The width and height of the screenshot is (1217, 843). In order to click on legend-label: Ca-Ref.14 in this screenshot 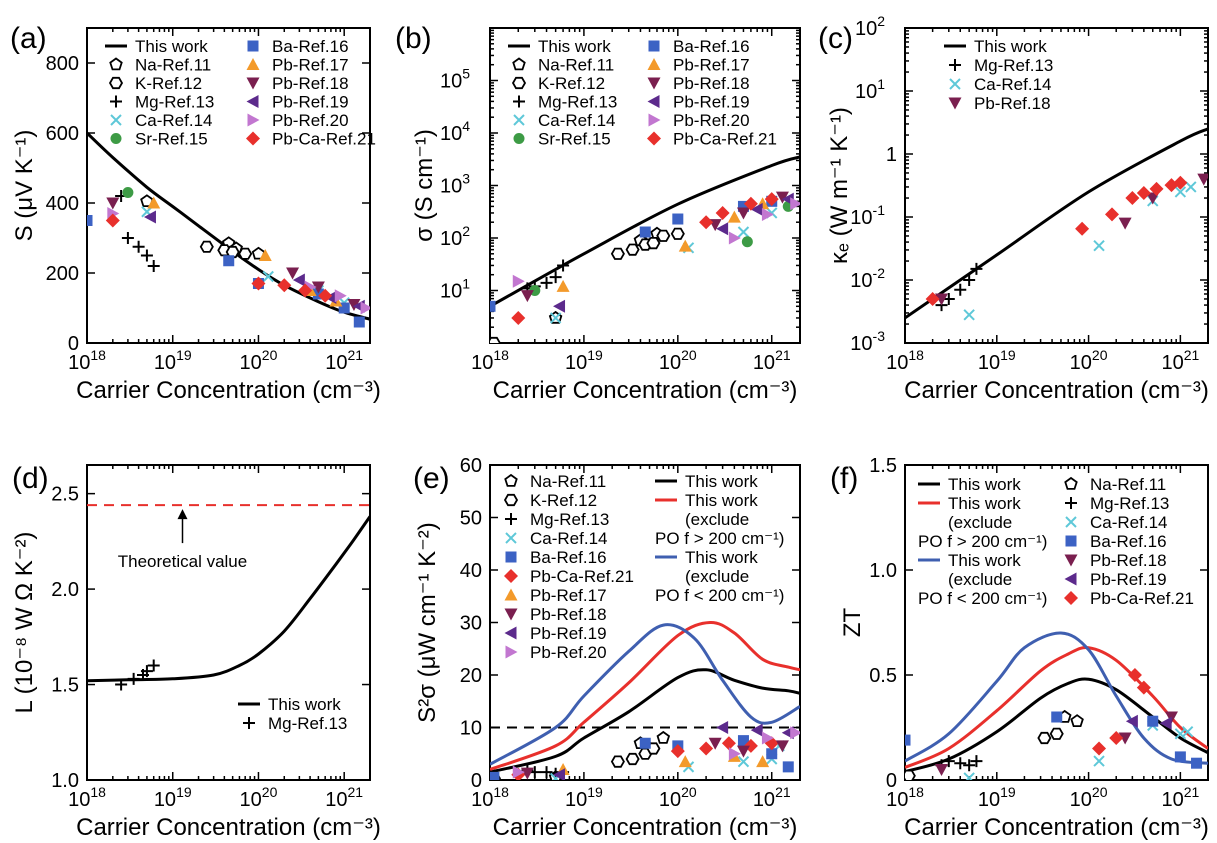, I will do `click(1012, 84)`.